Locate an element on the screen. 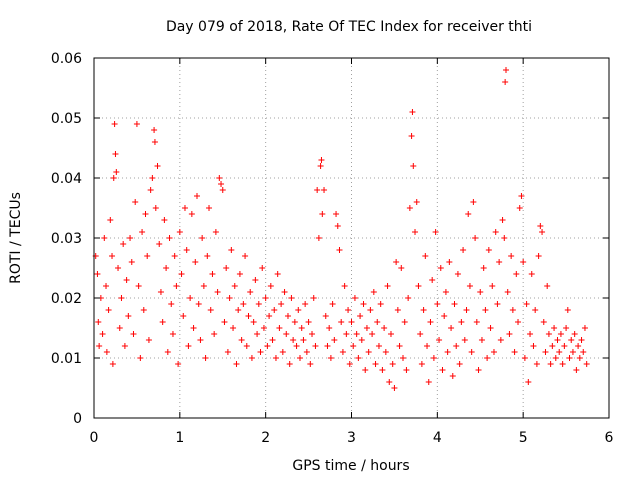  x-axis-label: GPS time / hours is located at coordinates (350, 466).